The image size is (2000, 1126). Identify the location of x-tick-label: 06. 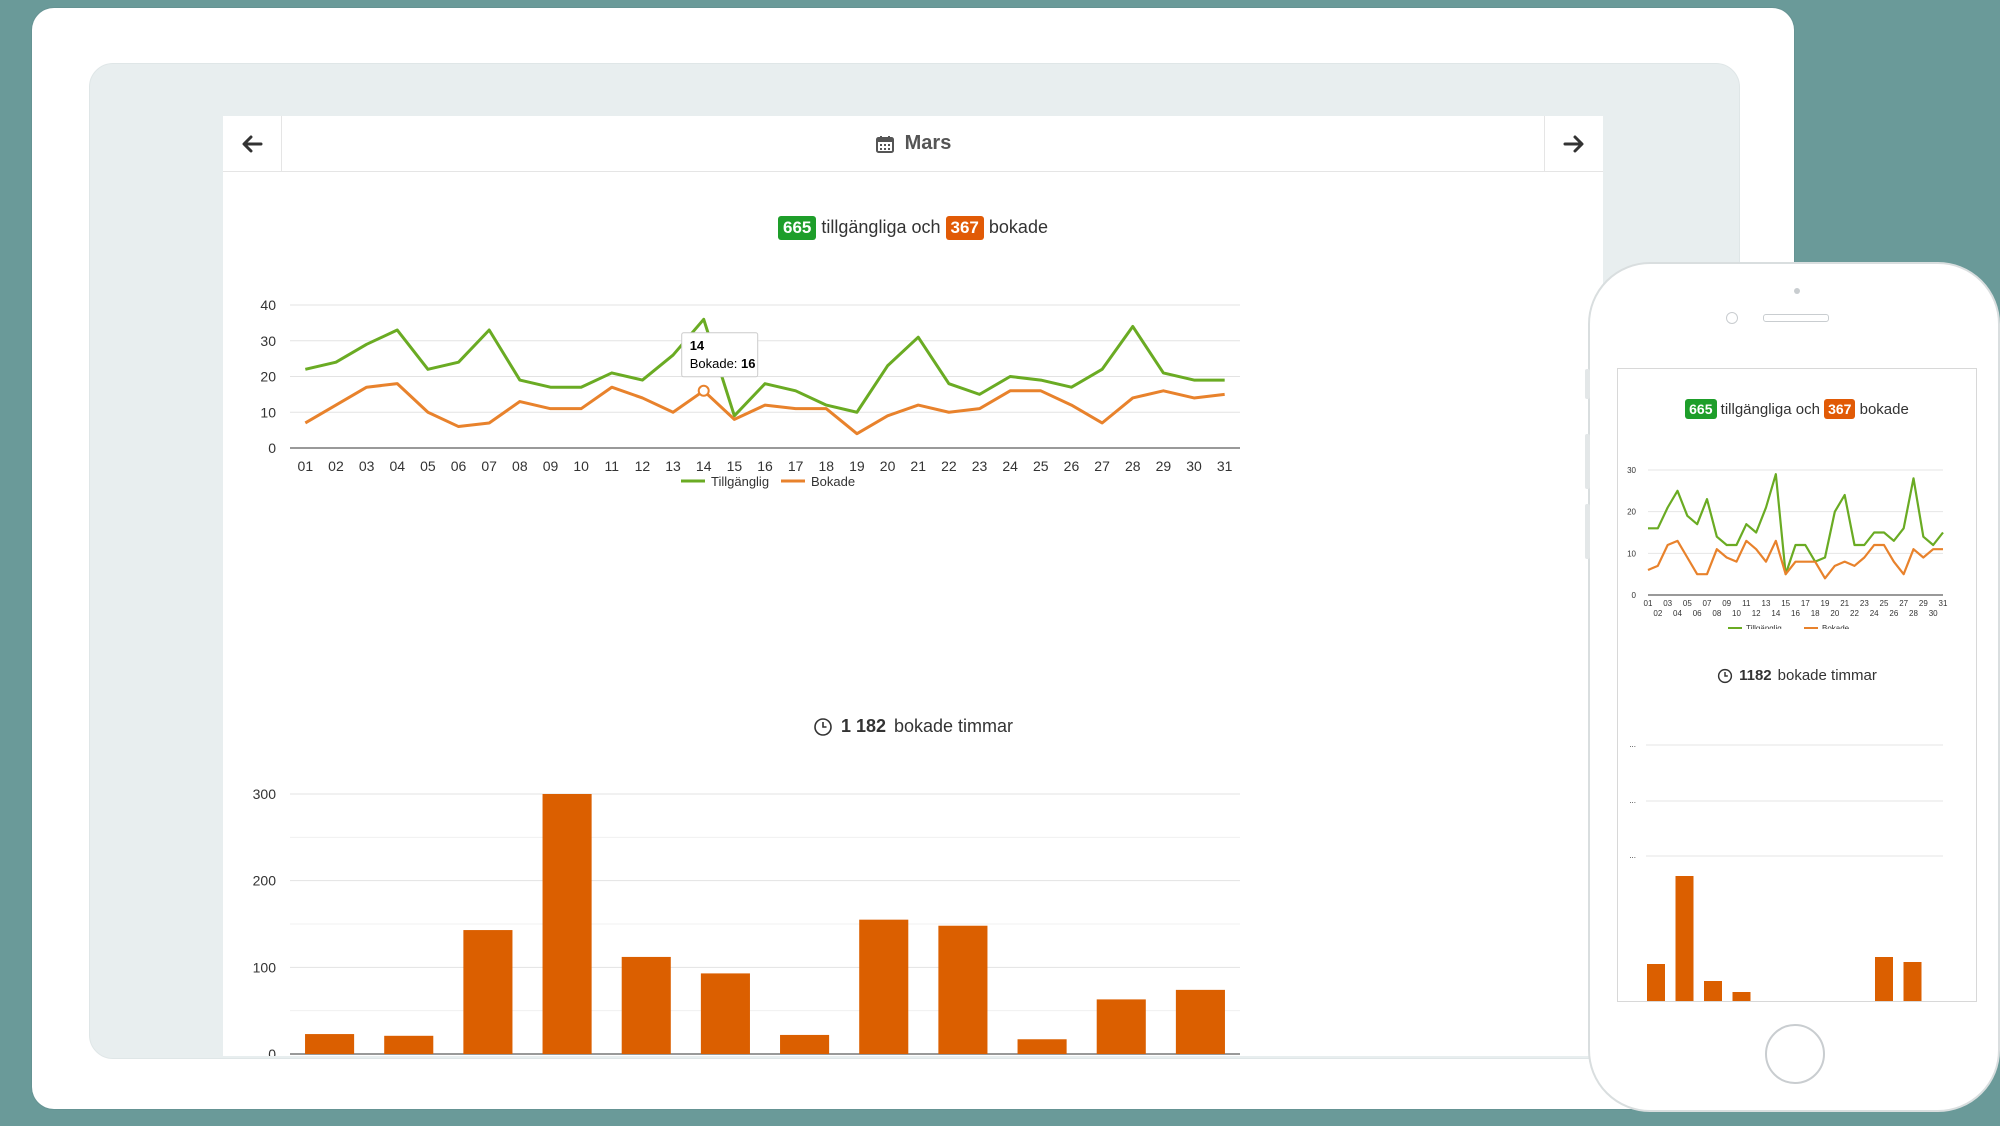
(459, 466).